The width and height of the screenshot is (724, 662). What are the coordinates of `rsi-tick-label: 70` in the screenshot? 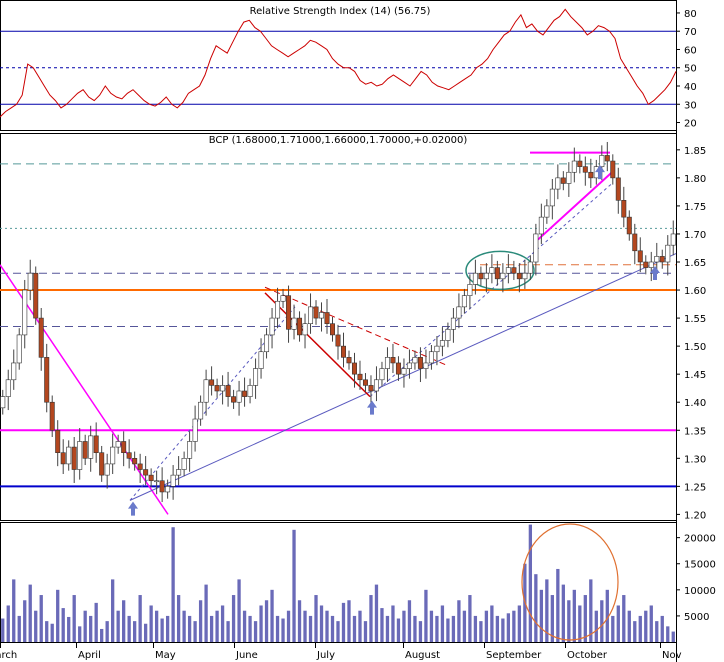 It's located at (690, 32).